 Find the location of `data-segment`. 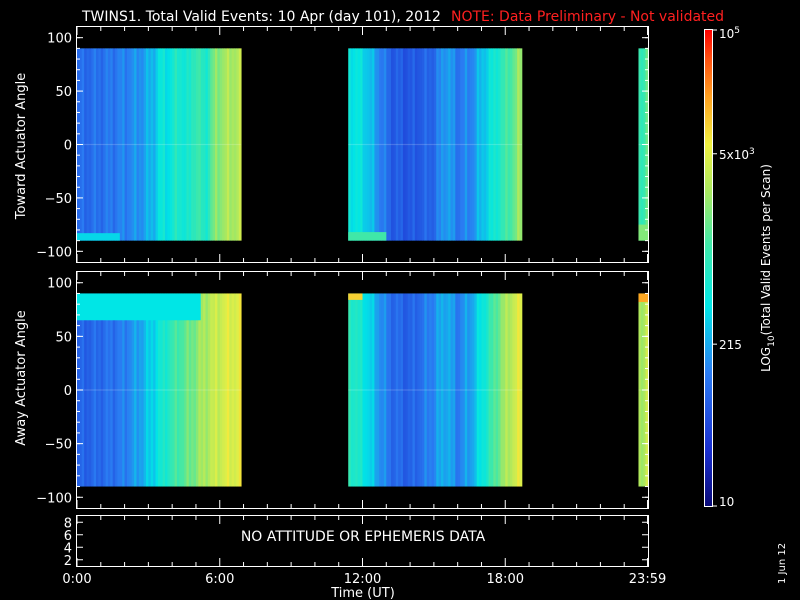

data-segment is located at coordinates (159, 144).